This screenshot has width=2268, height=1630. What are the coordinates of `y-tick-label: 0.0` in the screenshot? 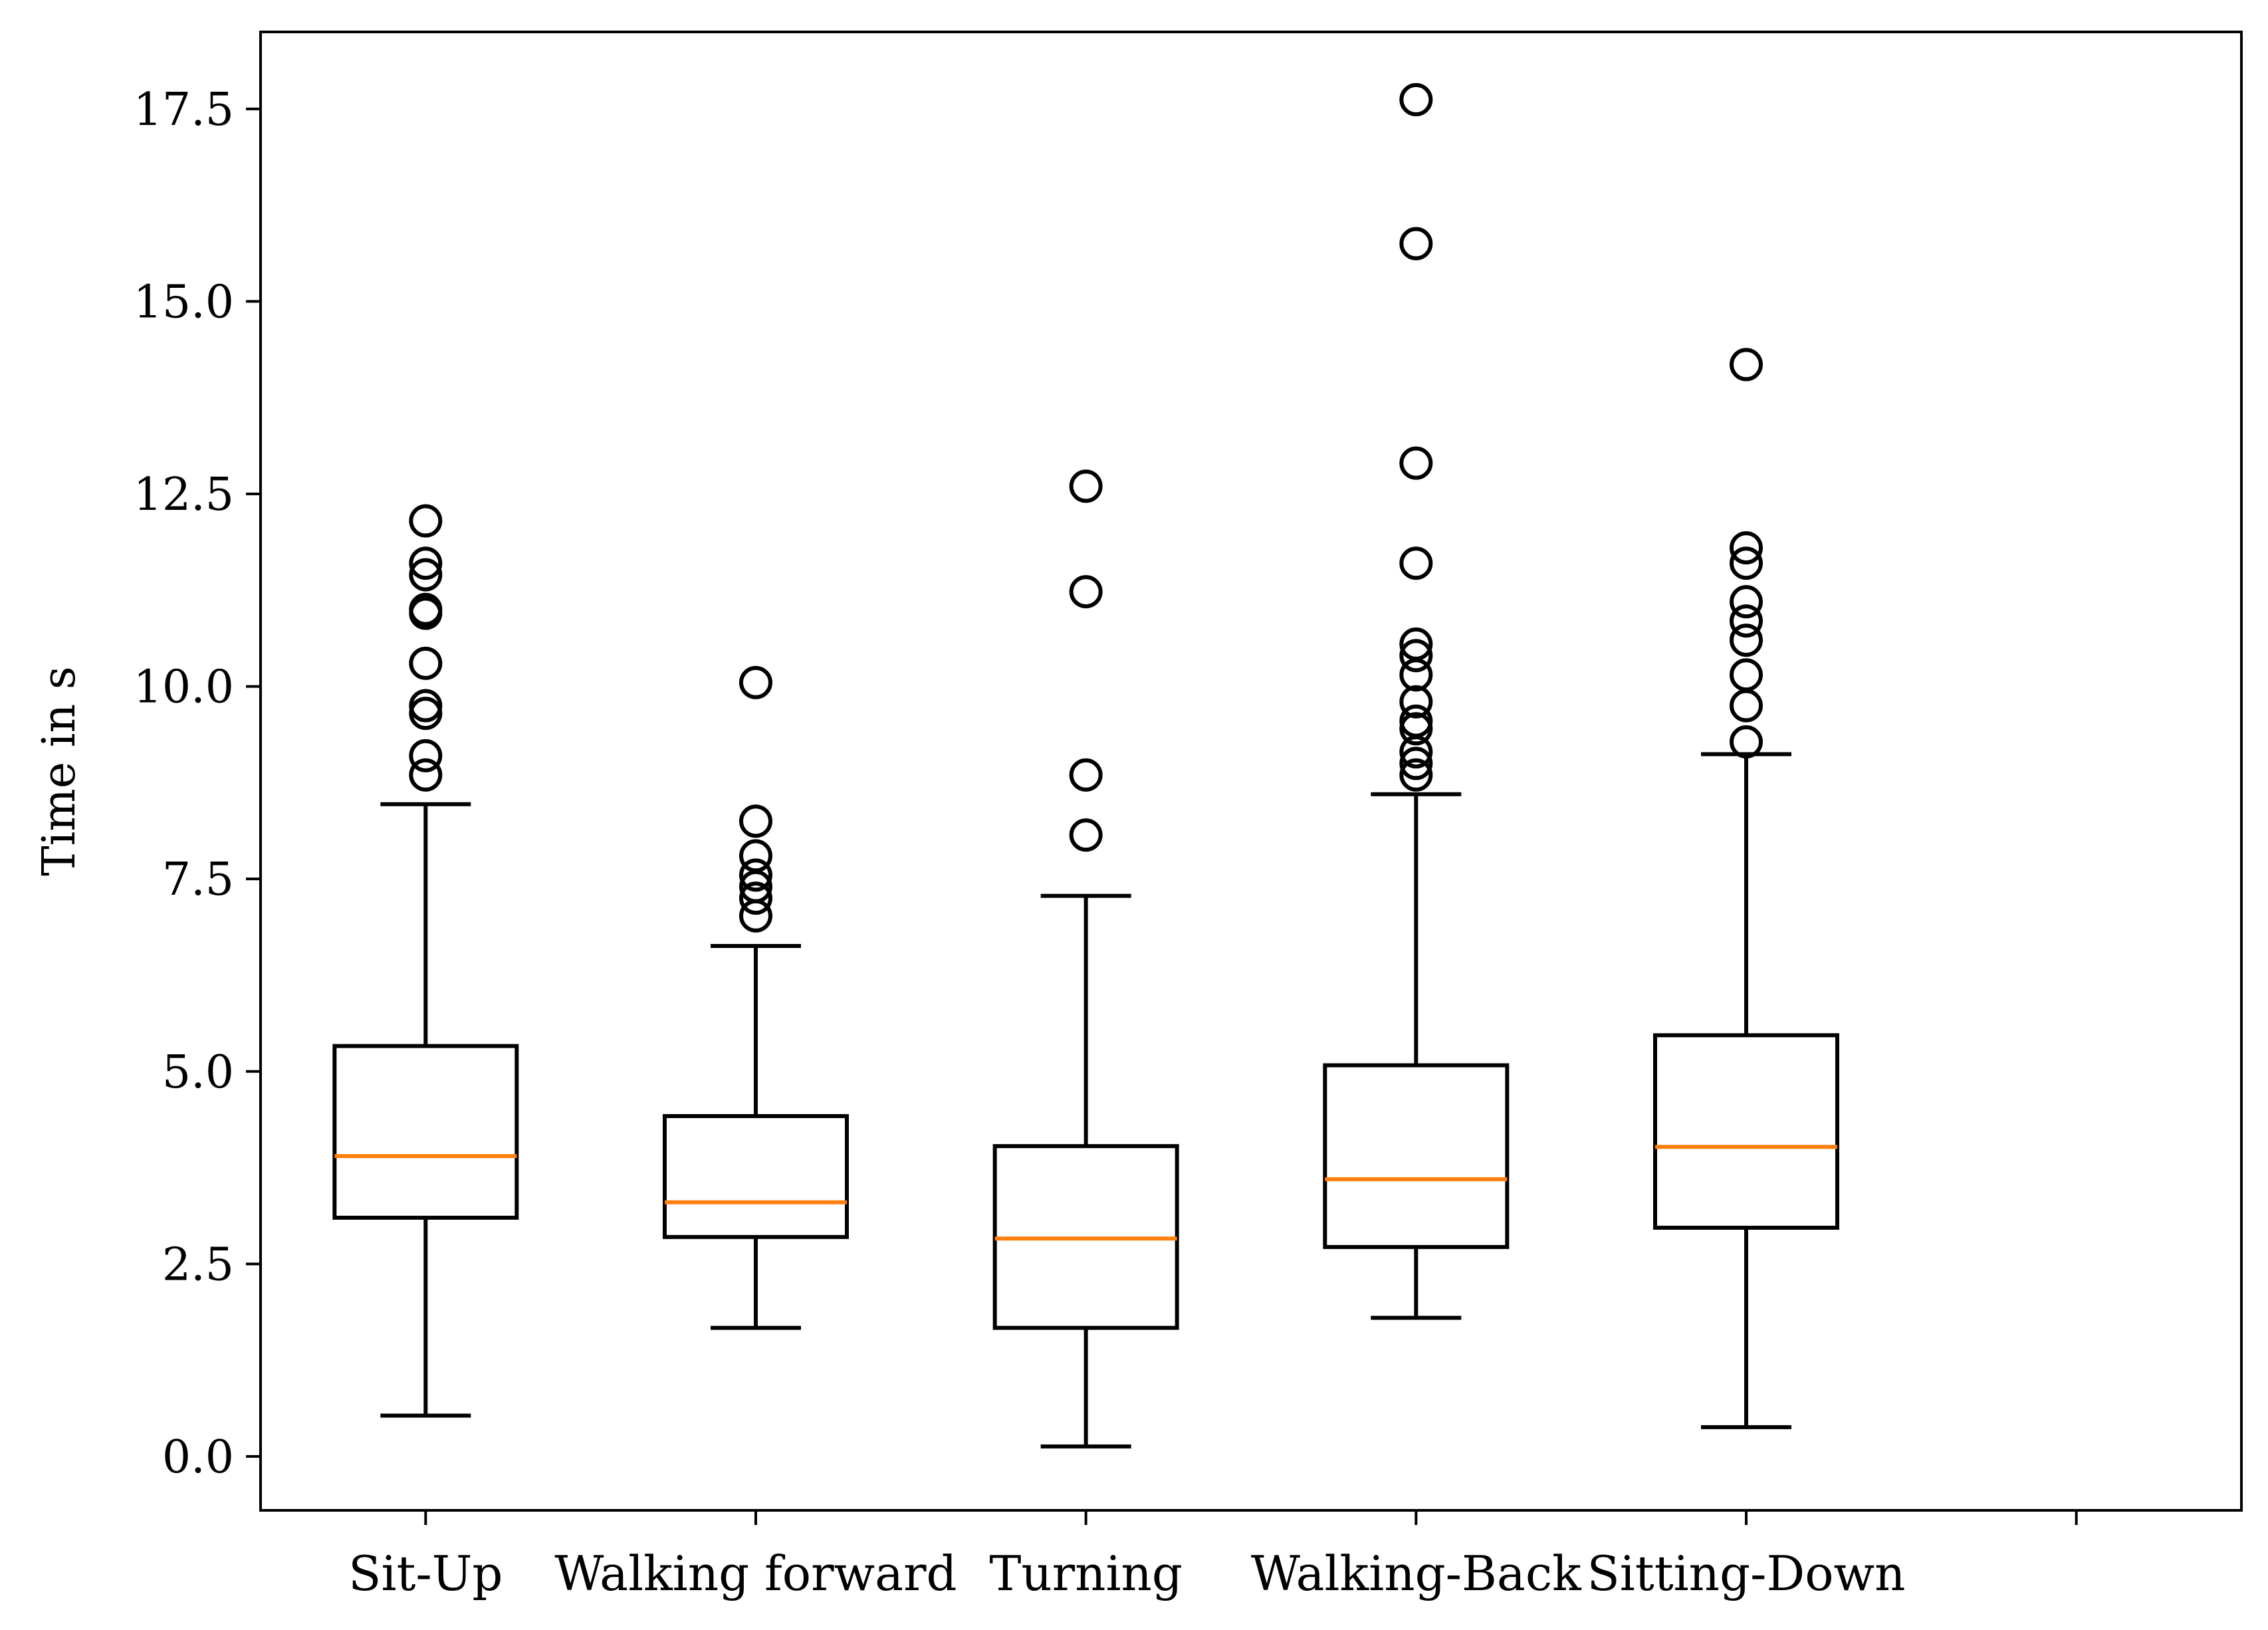 It's located at (198, 1457).